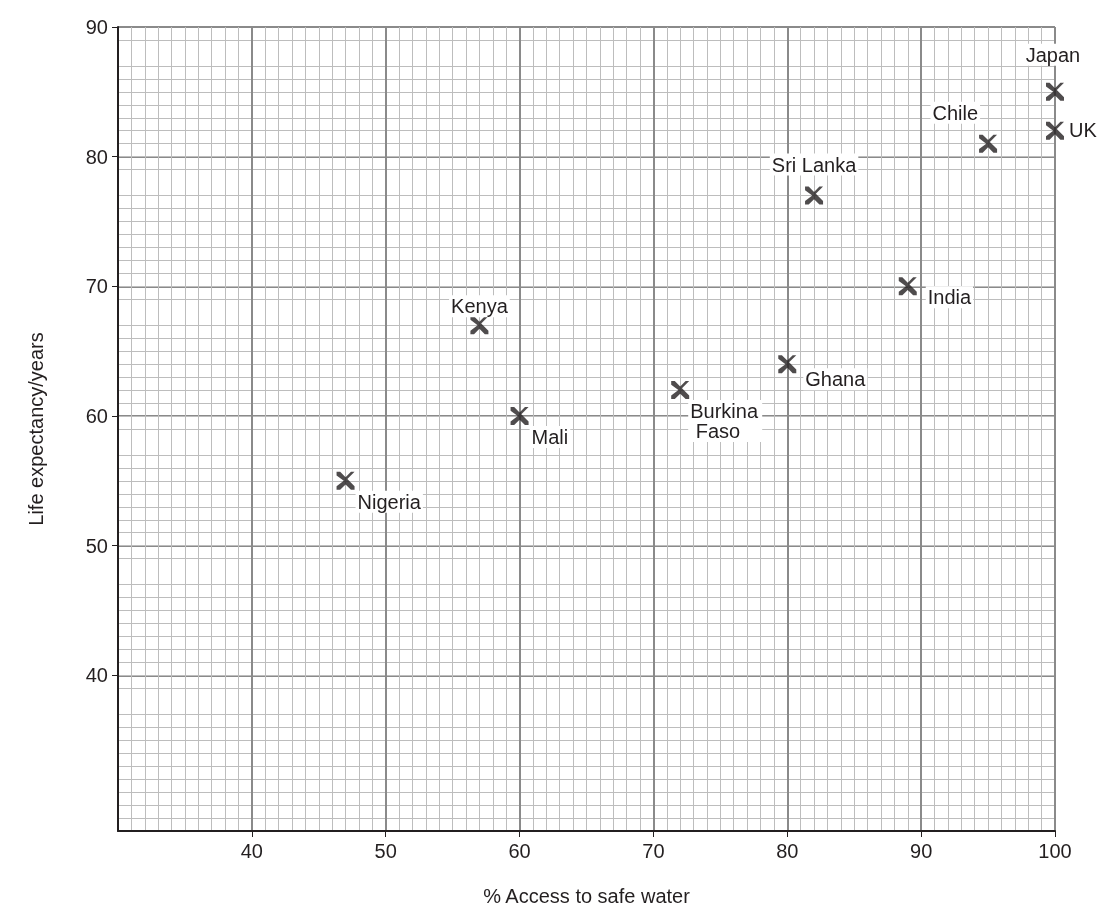 The height and width of the screenshot is (919, 1120). I want to click on y-axis-title: Life expectancy/years, so click(36, 429).